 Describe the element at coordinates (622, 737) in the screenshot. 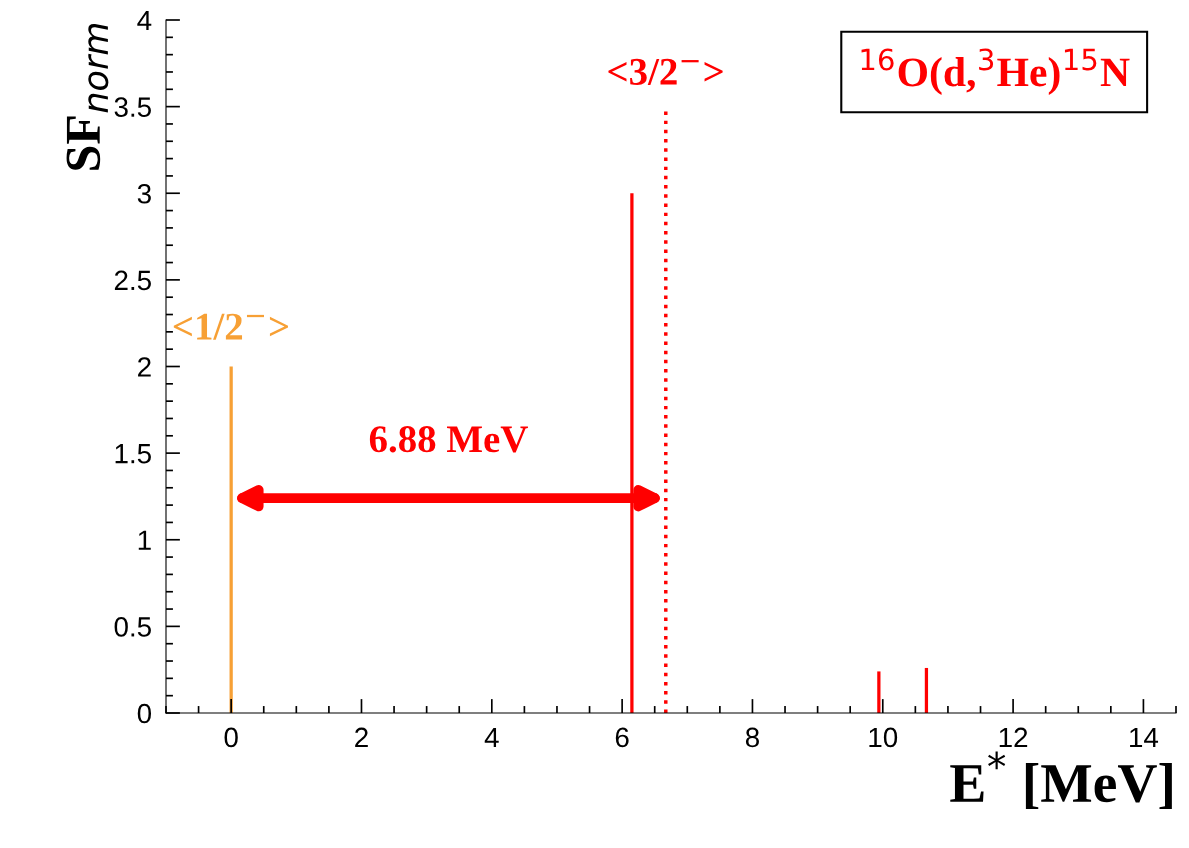

I see `x-tick-label: 6` at that location.